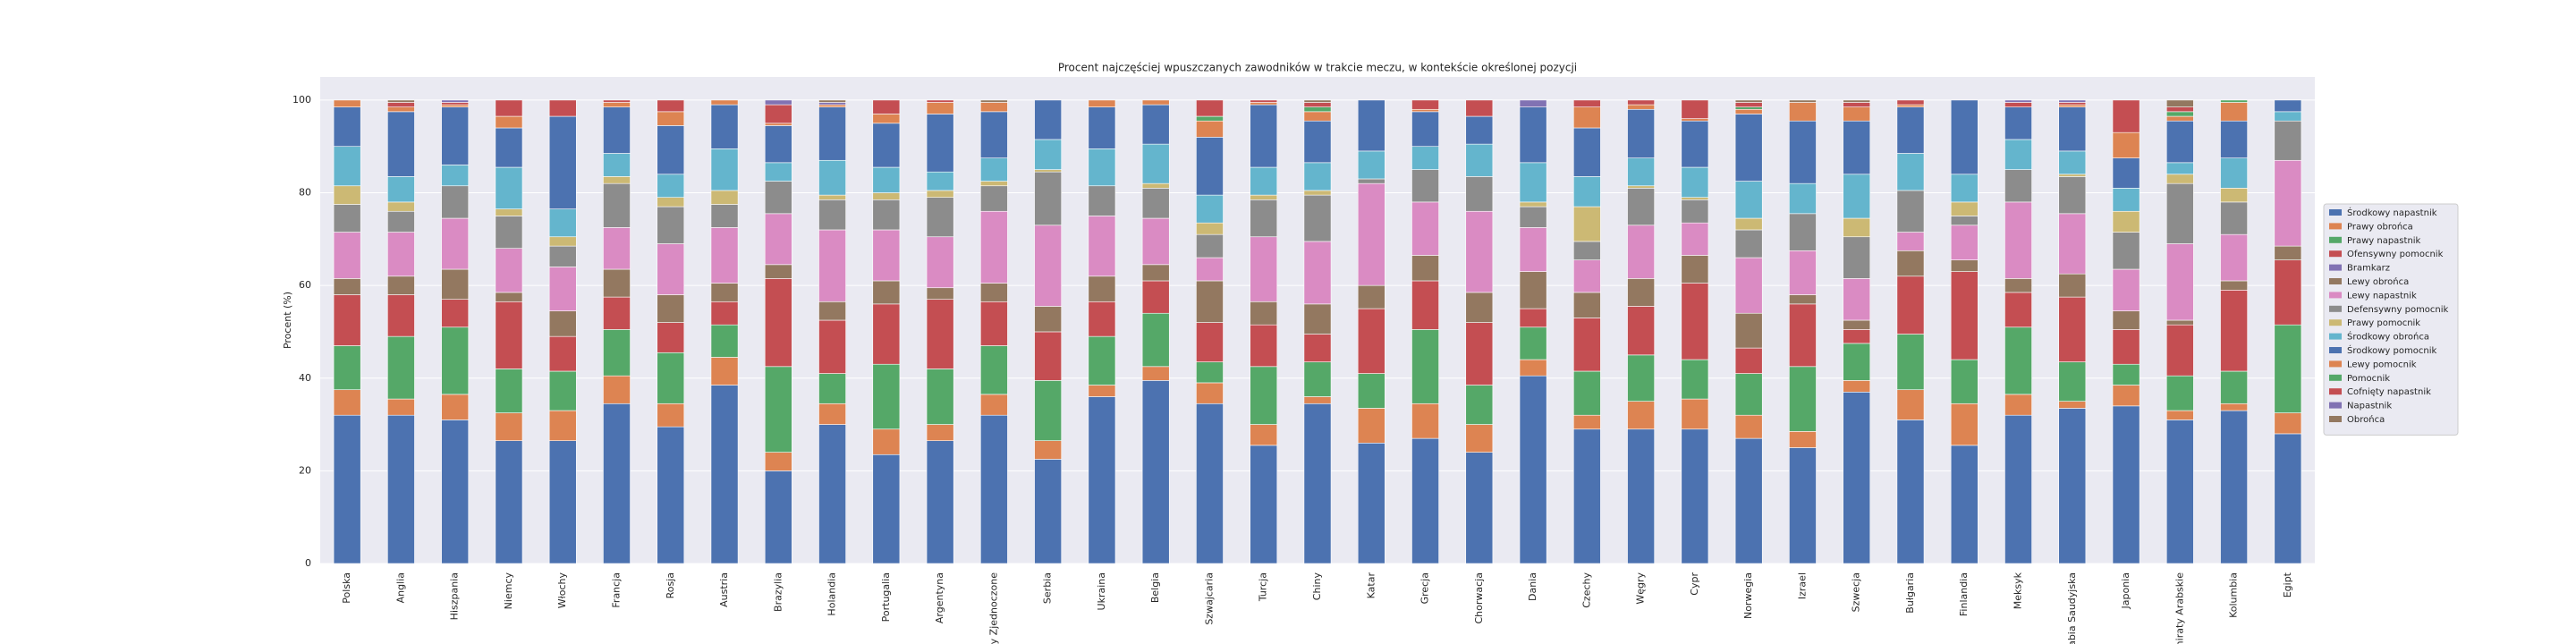 This screenshot has width=2576, height=644. Describe the element at coordinates (305, 470) in the screenshot. I see `y-tick-label: 20` at that location.